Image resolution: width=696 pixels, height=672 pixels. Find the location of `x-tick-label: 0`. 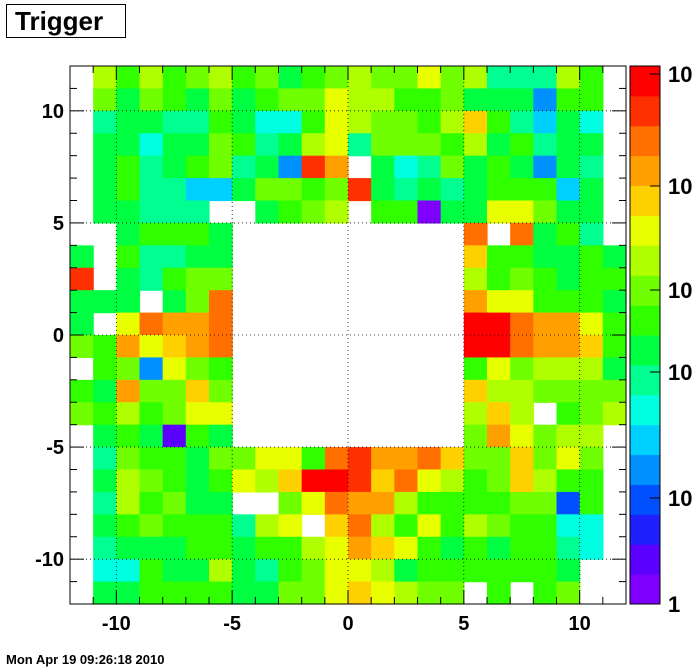

x-tick-label: 0 is located at coordinates (347, 624).